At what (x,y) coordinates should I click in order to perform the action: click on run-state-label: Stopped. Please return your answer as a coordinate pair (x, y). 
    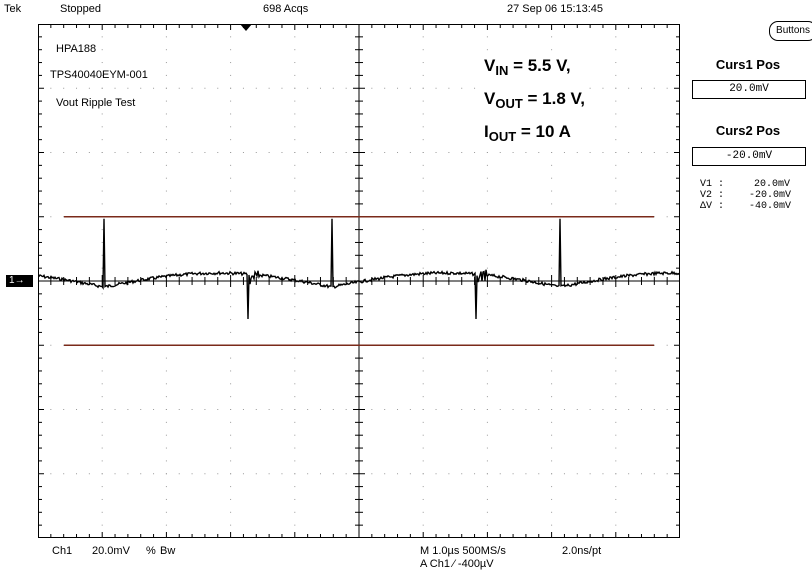
    Looking at the image, I should click on (80, 9).